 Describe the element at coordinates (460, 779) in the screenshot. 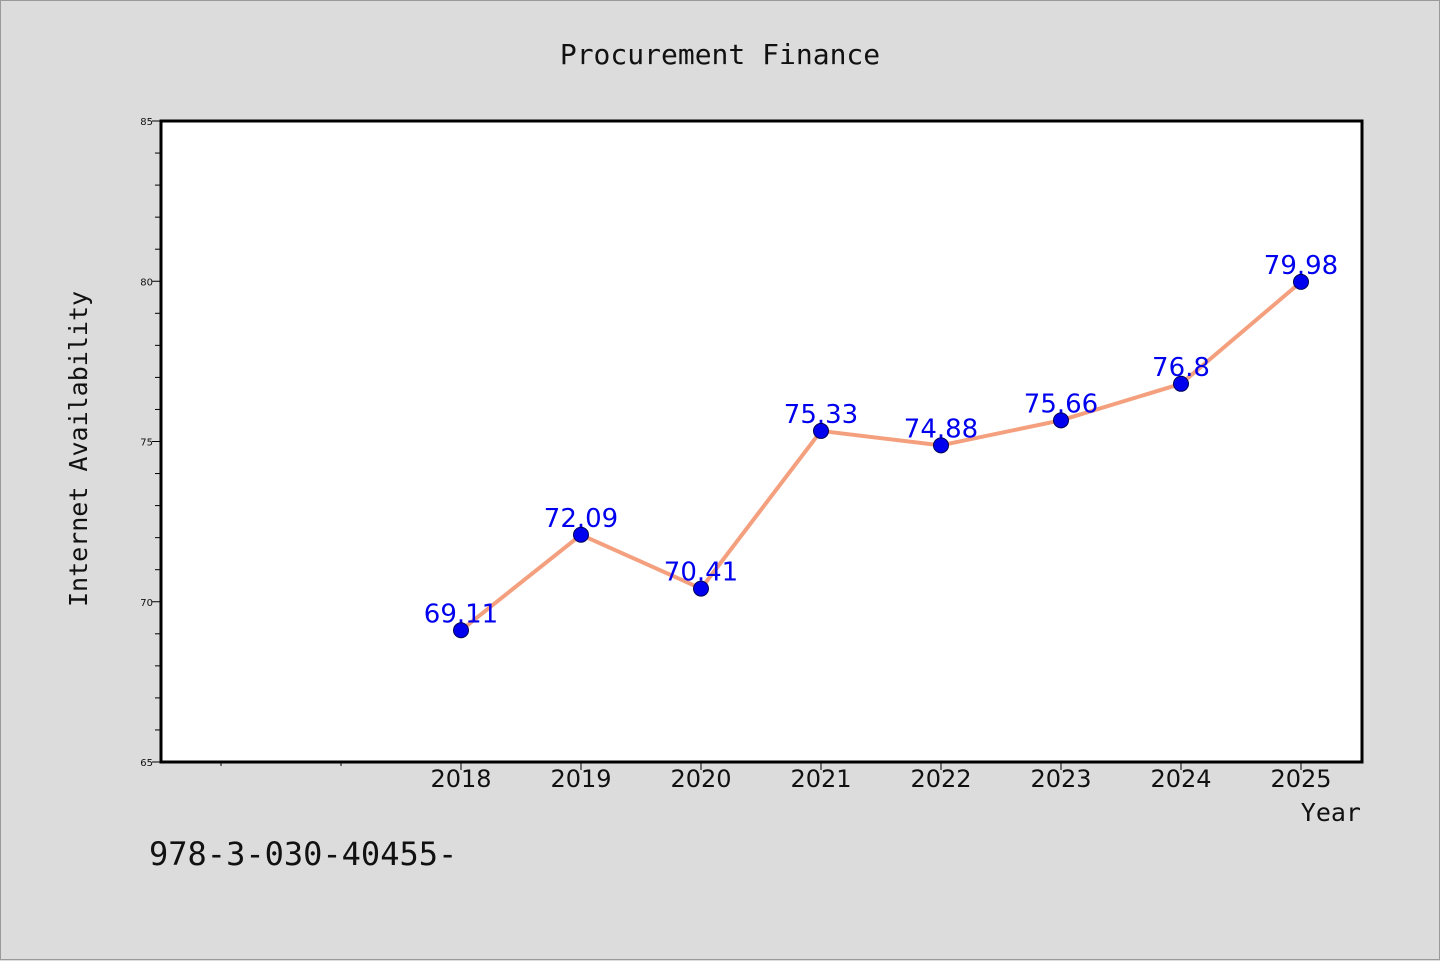

I see `x-tick-label: 2018` at that location.